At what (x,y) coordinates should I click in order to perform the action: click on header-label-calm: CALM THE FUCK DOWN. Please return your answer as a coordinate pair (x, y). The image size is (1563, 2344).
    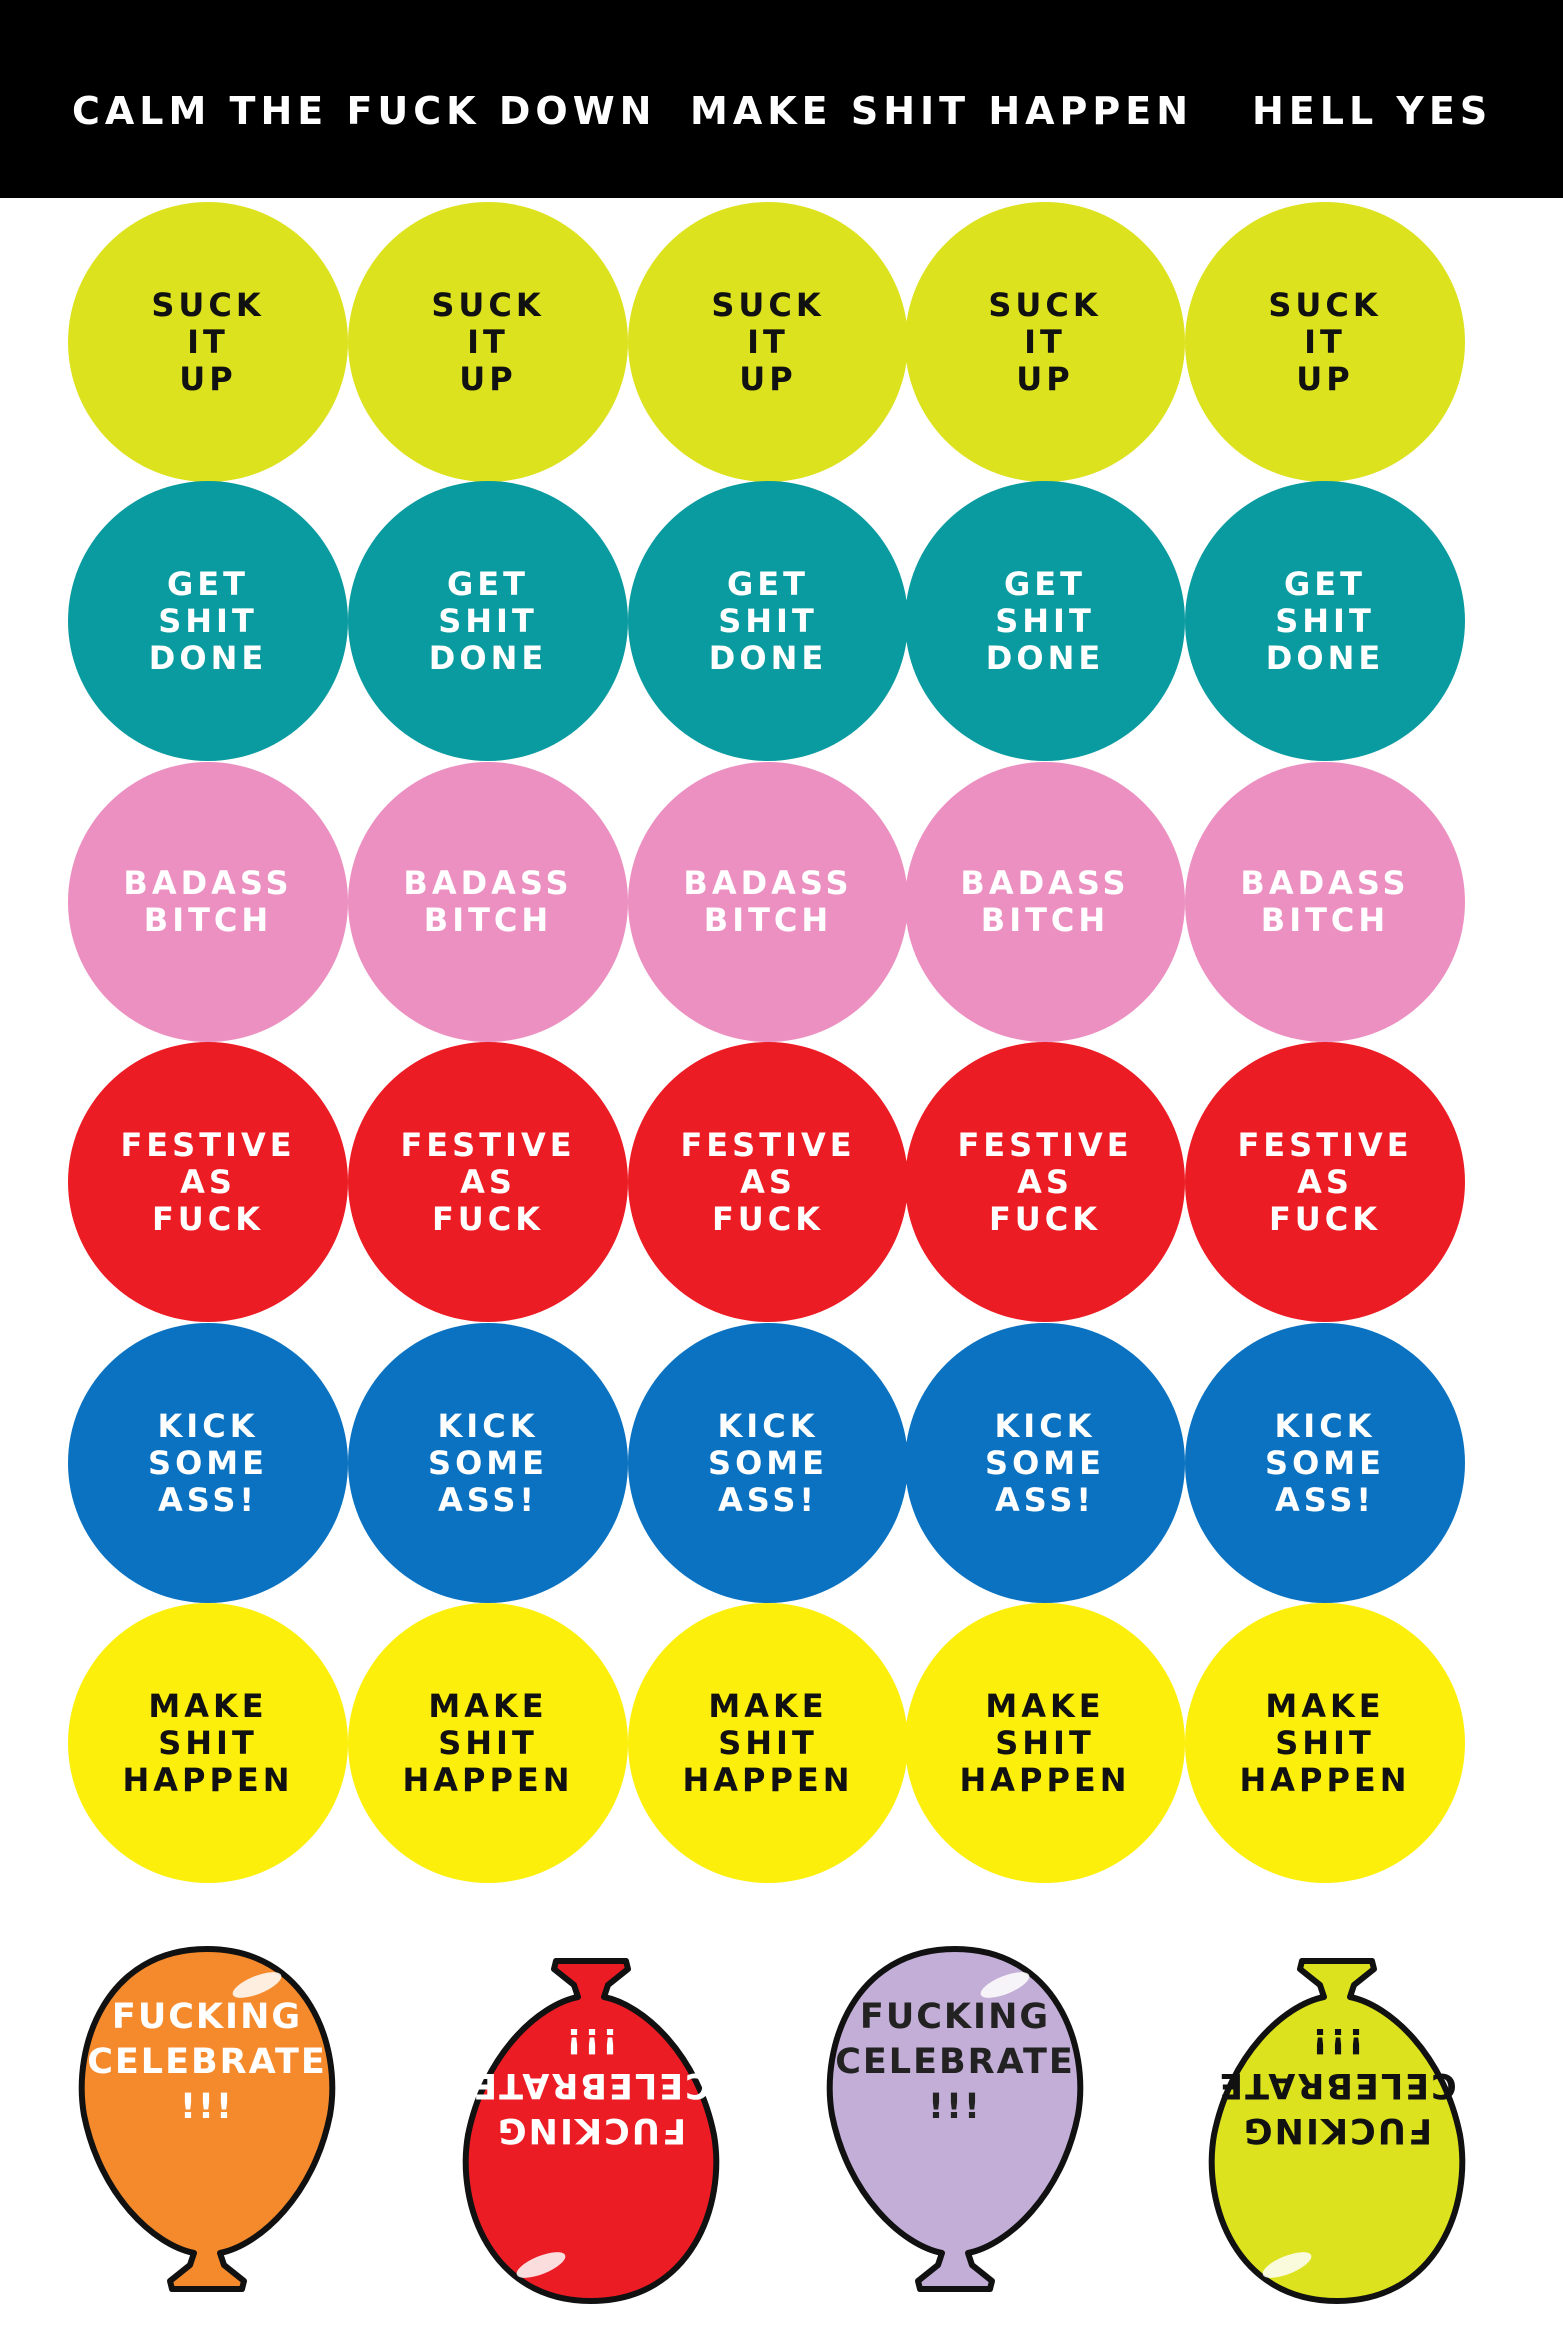
    Looking at the image, I should click on (364, 111).